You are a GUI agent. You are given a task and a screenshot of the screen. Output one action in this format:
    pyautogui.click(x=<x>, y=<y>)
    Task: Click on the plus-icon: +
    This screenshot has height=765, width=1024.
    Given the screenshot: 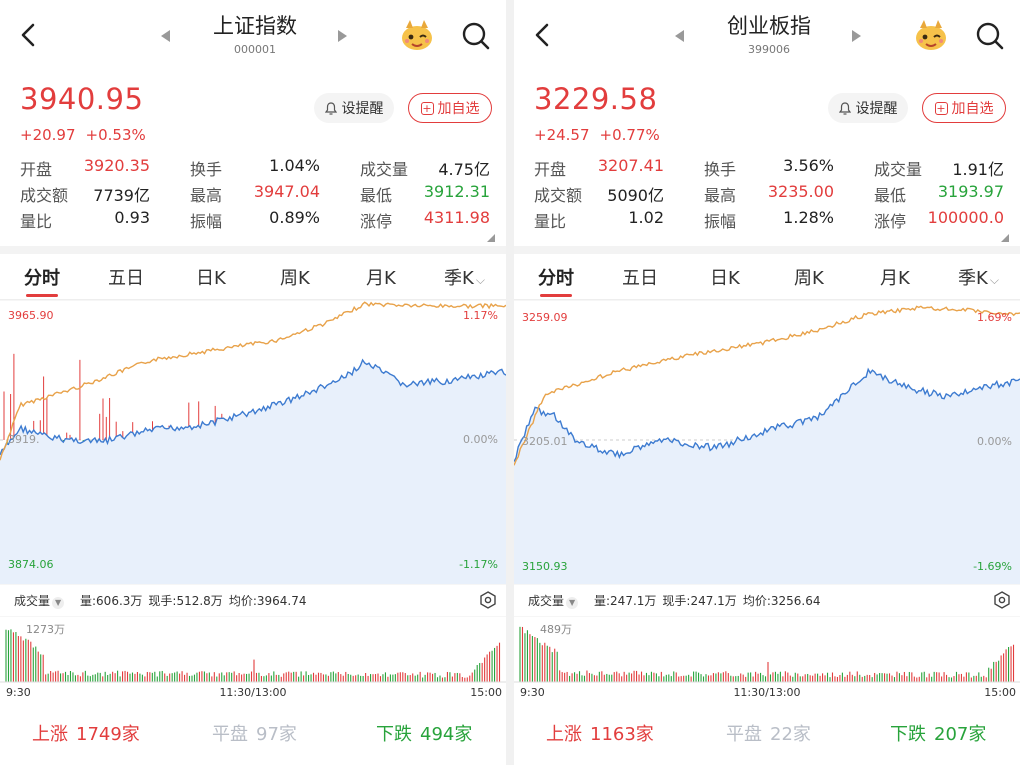 What is the action you would take?
    pyautogui.click(x=941, y=108)
    